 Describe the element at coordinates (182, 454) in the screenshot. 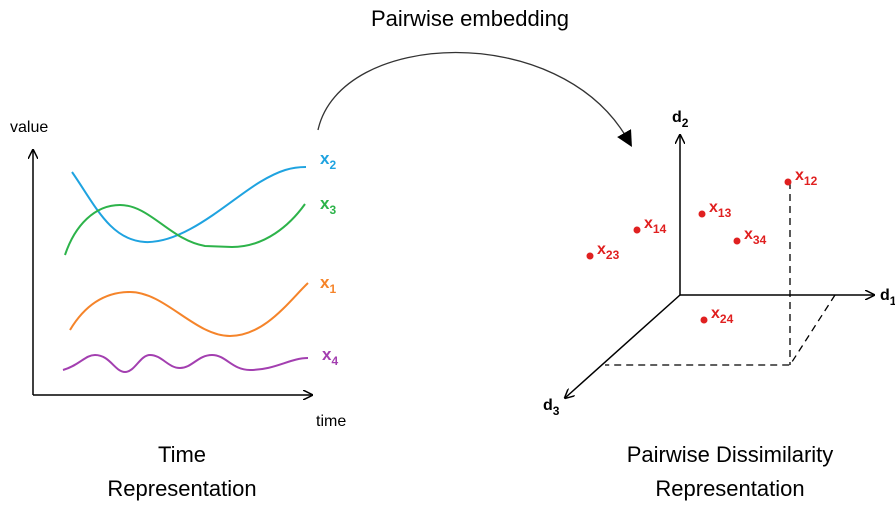

I see `caption: Time` at that location.